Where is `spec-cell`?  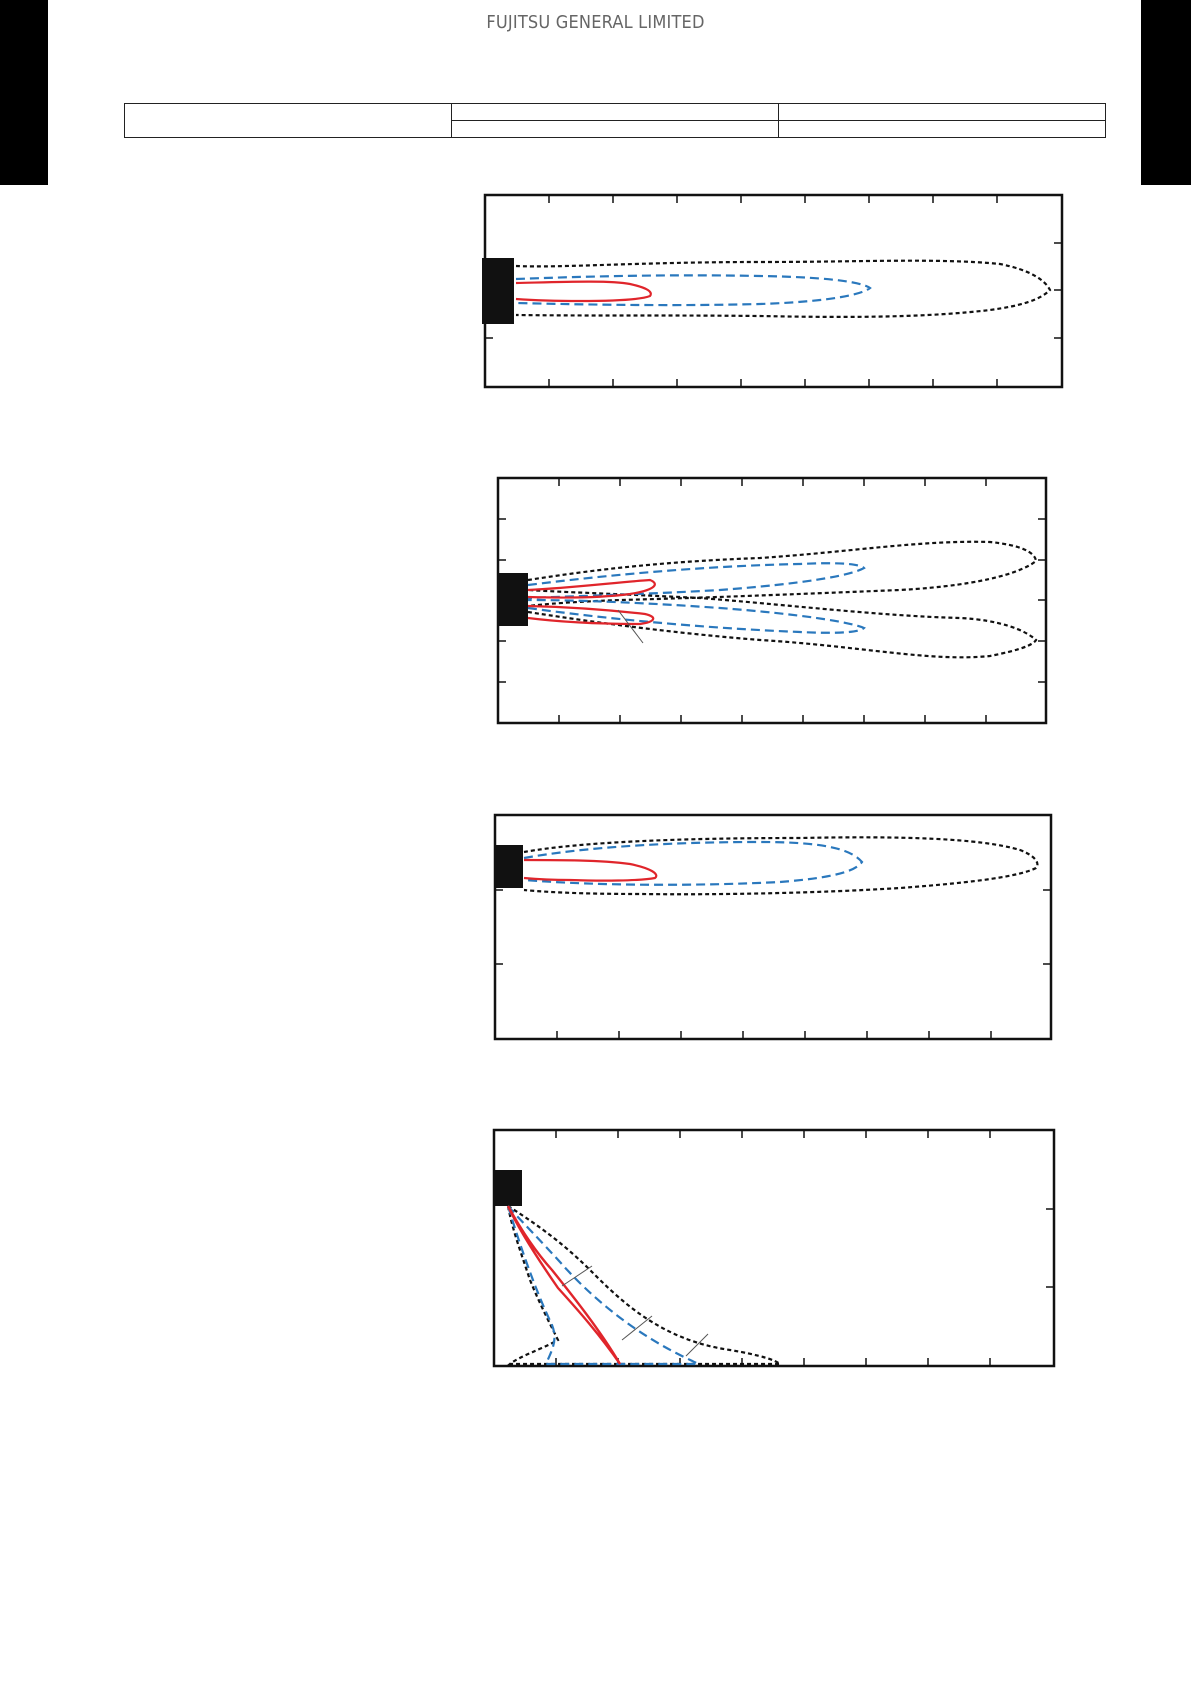 spec-cell is located at coordinates (942, 129).